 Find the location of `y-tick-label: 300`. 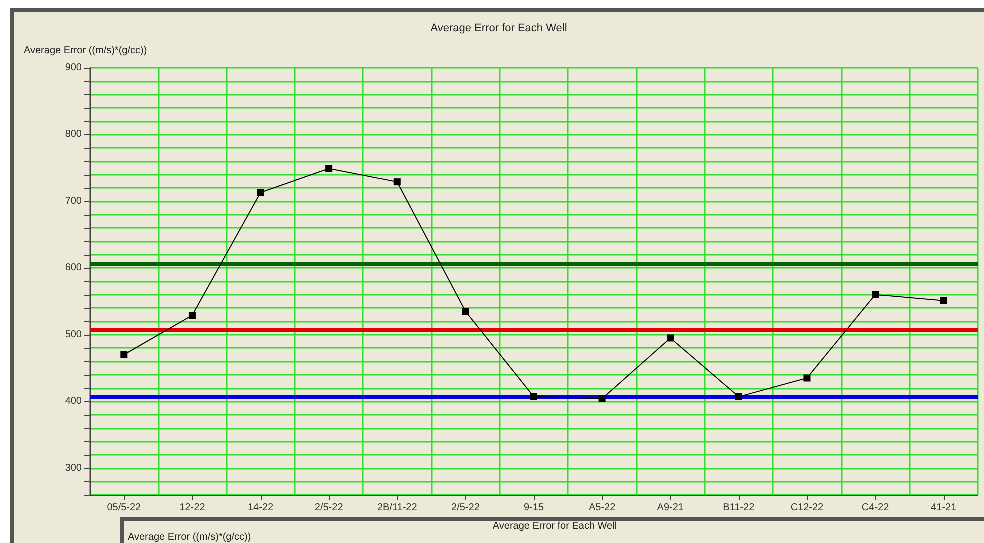

y-tick-label: 300 is located at coordinates (73, 468).